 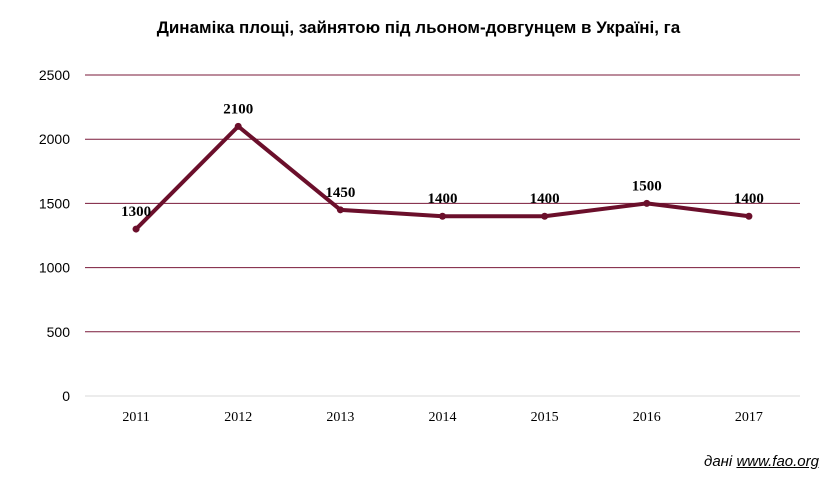 What do you see at coordinates (340, 417) in the screenshot?
I see `x-tick-label: 2013` at bounding box center [340, 417].